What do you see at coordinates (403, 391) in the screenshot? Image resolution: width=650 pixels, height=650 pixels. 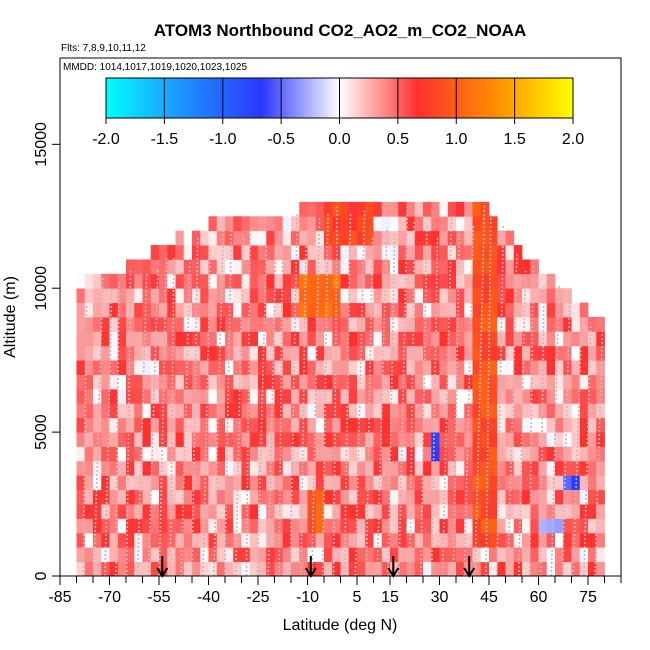 I see `flight-profile` at bounding box center [403, 391].